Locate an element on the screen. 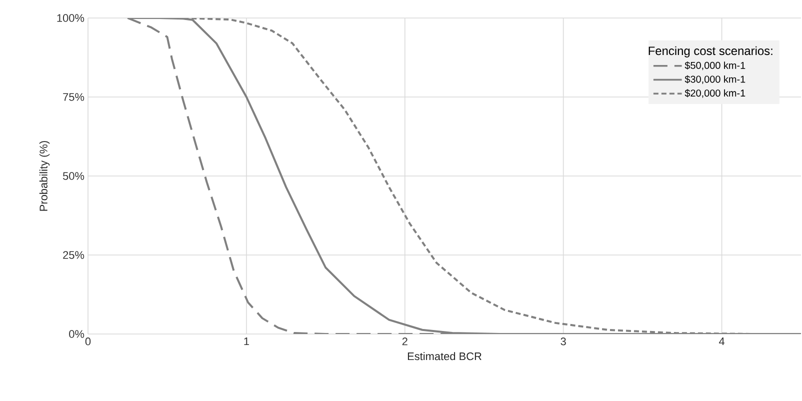  x-tick-label: 3 is located at coordinates (563, 342).